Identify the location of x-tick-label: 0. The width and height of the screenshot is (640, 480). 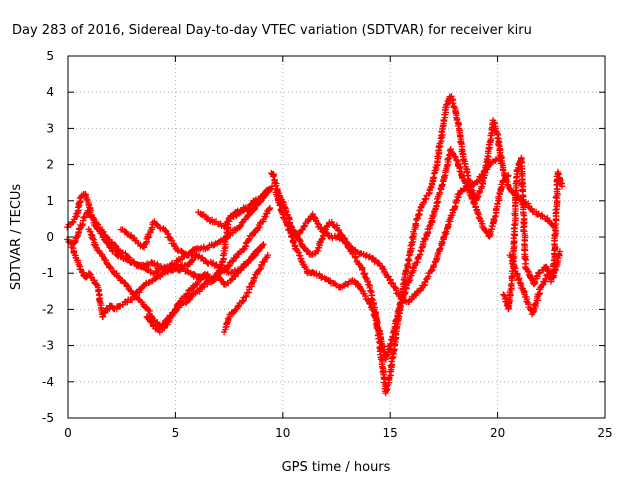
(68, 433).